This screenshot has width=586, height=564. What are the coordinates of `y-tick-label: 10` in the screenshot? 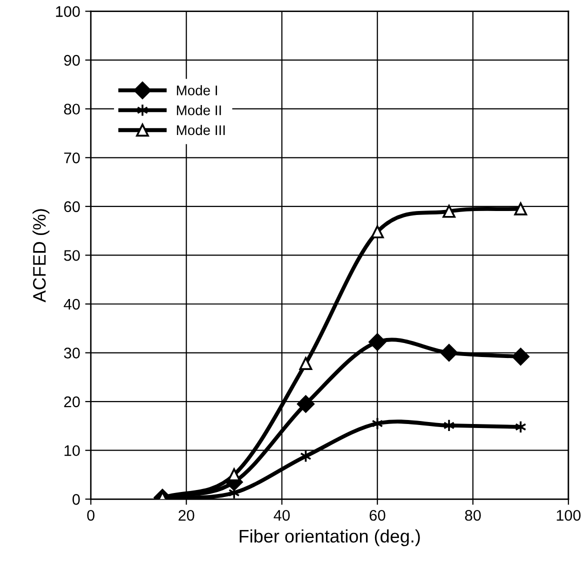 It's located at (72, 450).